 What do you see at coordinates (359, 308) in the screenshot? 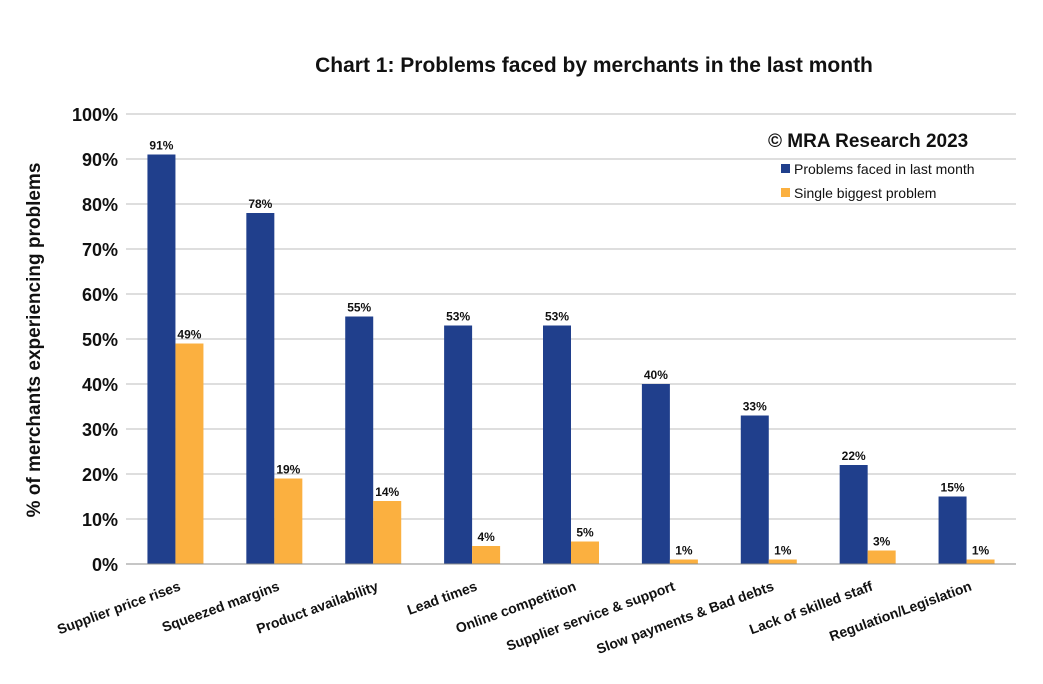
I see `data-label: 55%` at bounding box center [359, 308].